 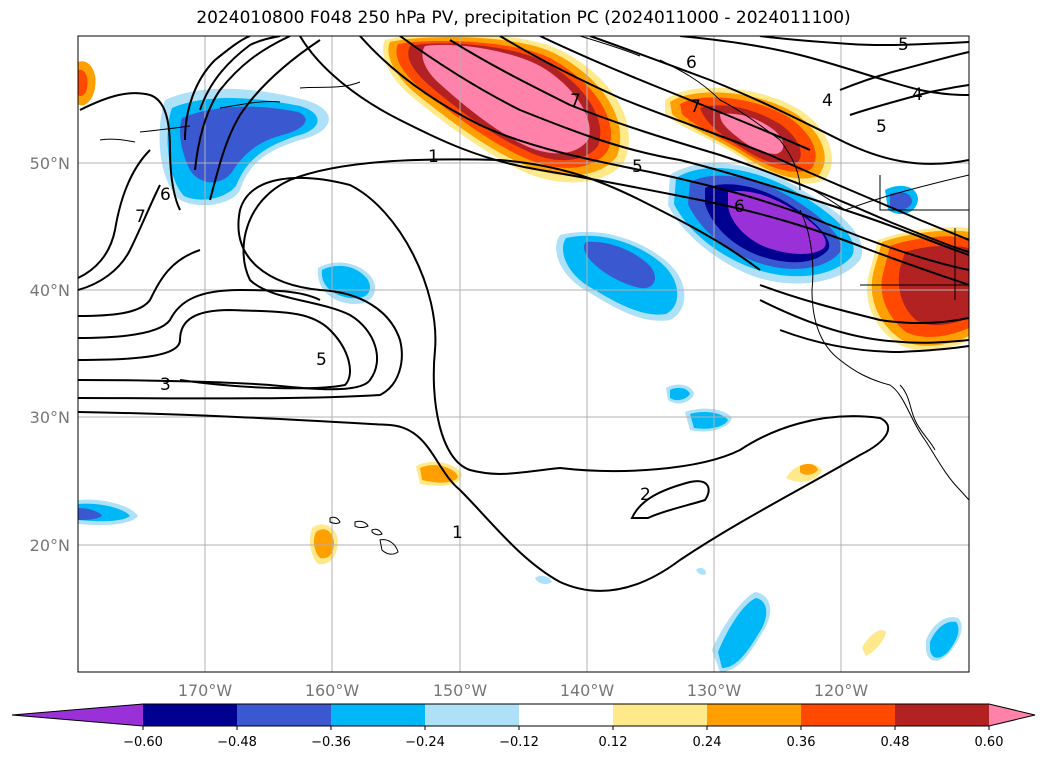 What do you see at coordinates (50, 354) in the screenshot?
I see `latitude-labels: 50°N 40°N 30°N 20°N` at bounding box center [50, 354].